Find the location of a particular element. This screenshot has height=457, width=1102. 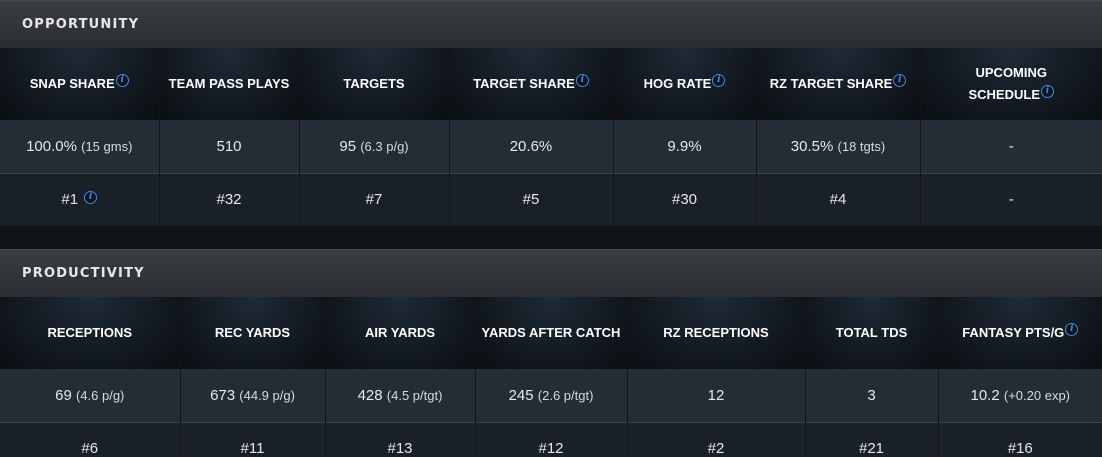

value-cell: 95 (6.3 p/g) is located at coordinates (373, 146).